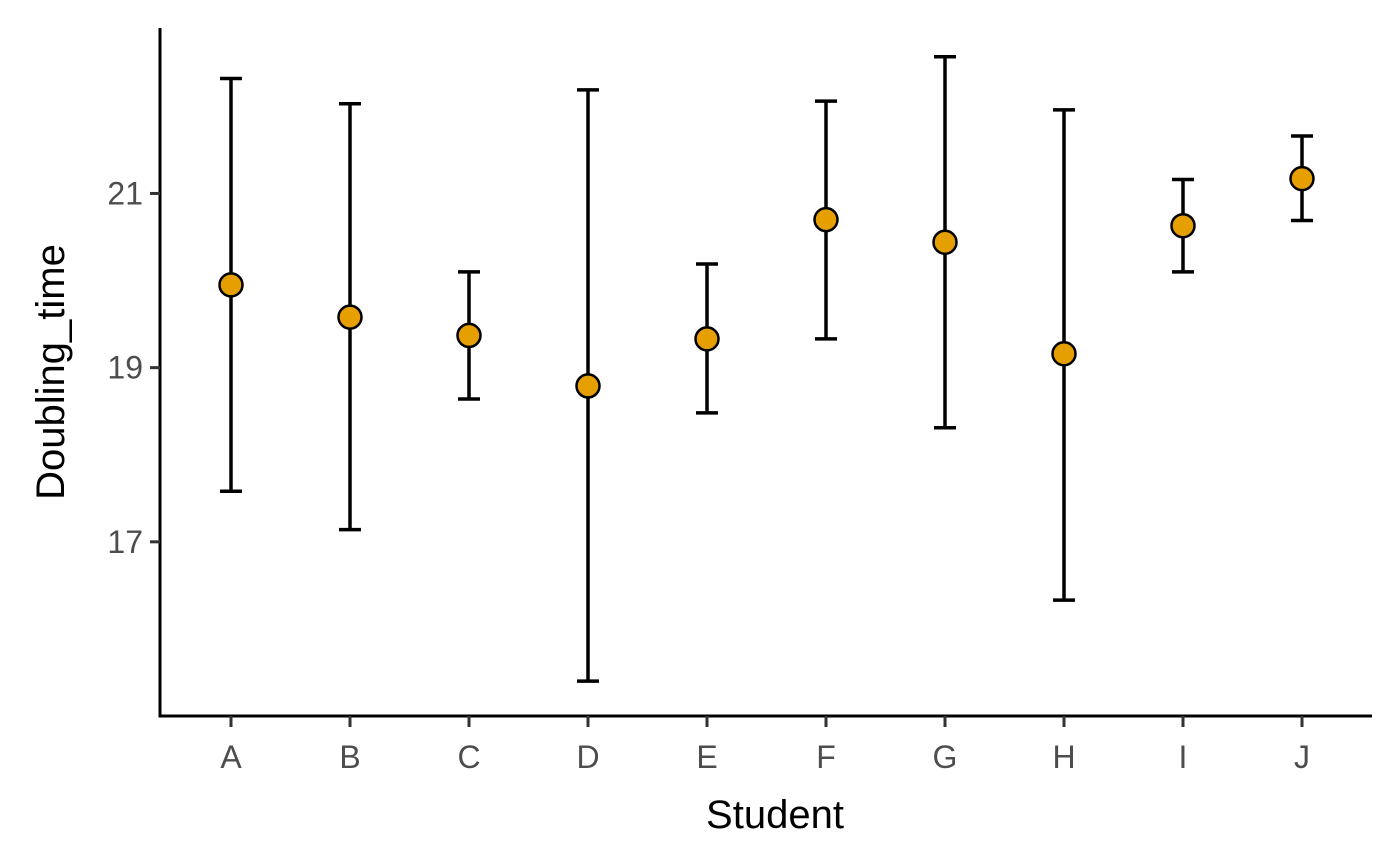 The height and width of the screenshot is (866, 1400). I want to click on x-tick-label: G, so click(945, 757).